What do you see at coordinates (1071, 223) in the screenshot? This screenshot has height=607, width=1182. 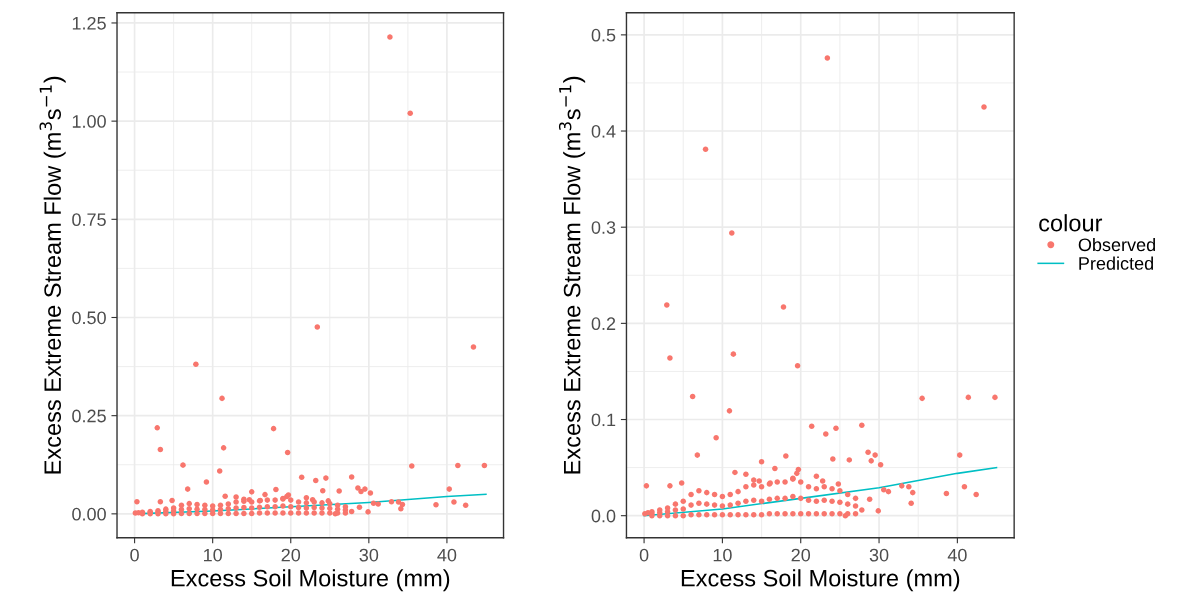 I see `legend-title: colour` at bounding box center [1071, 223].